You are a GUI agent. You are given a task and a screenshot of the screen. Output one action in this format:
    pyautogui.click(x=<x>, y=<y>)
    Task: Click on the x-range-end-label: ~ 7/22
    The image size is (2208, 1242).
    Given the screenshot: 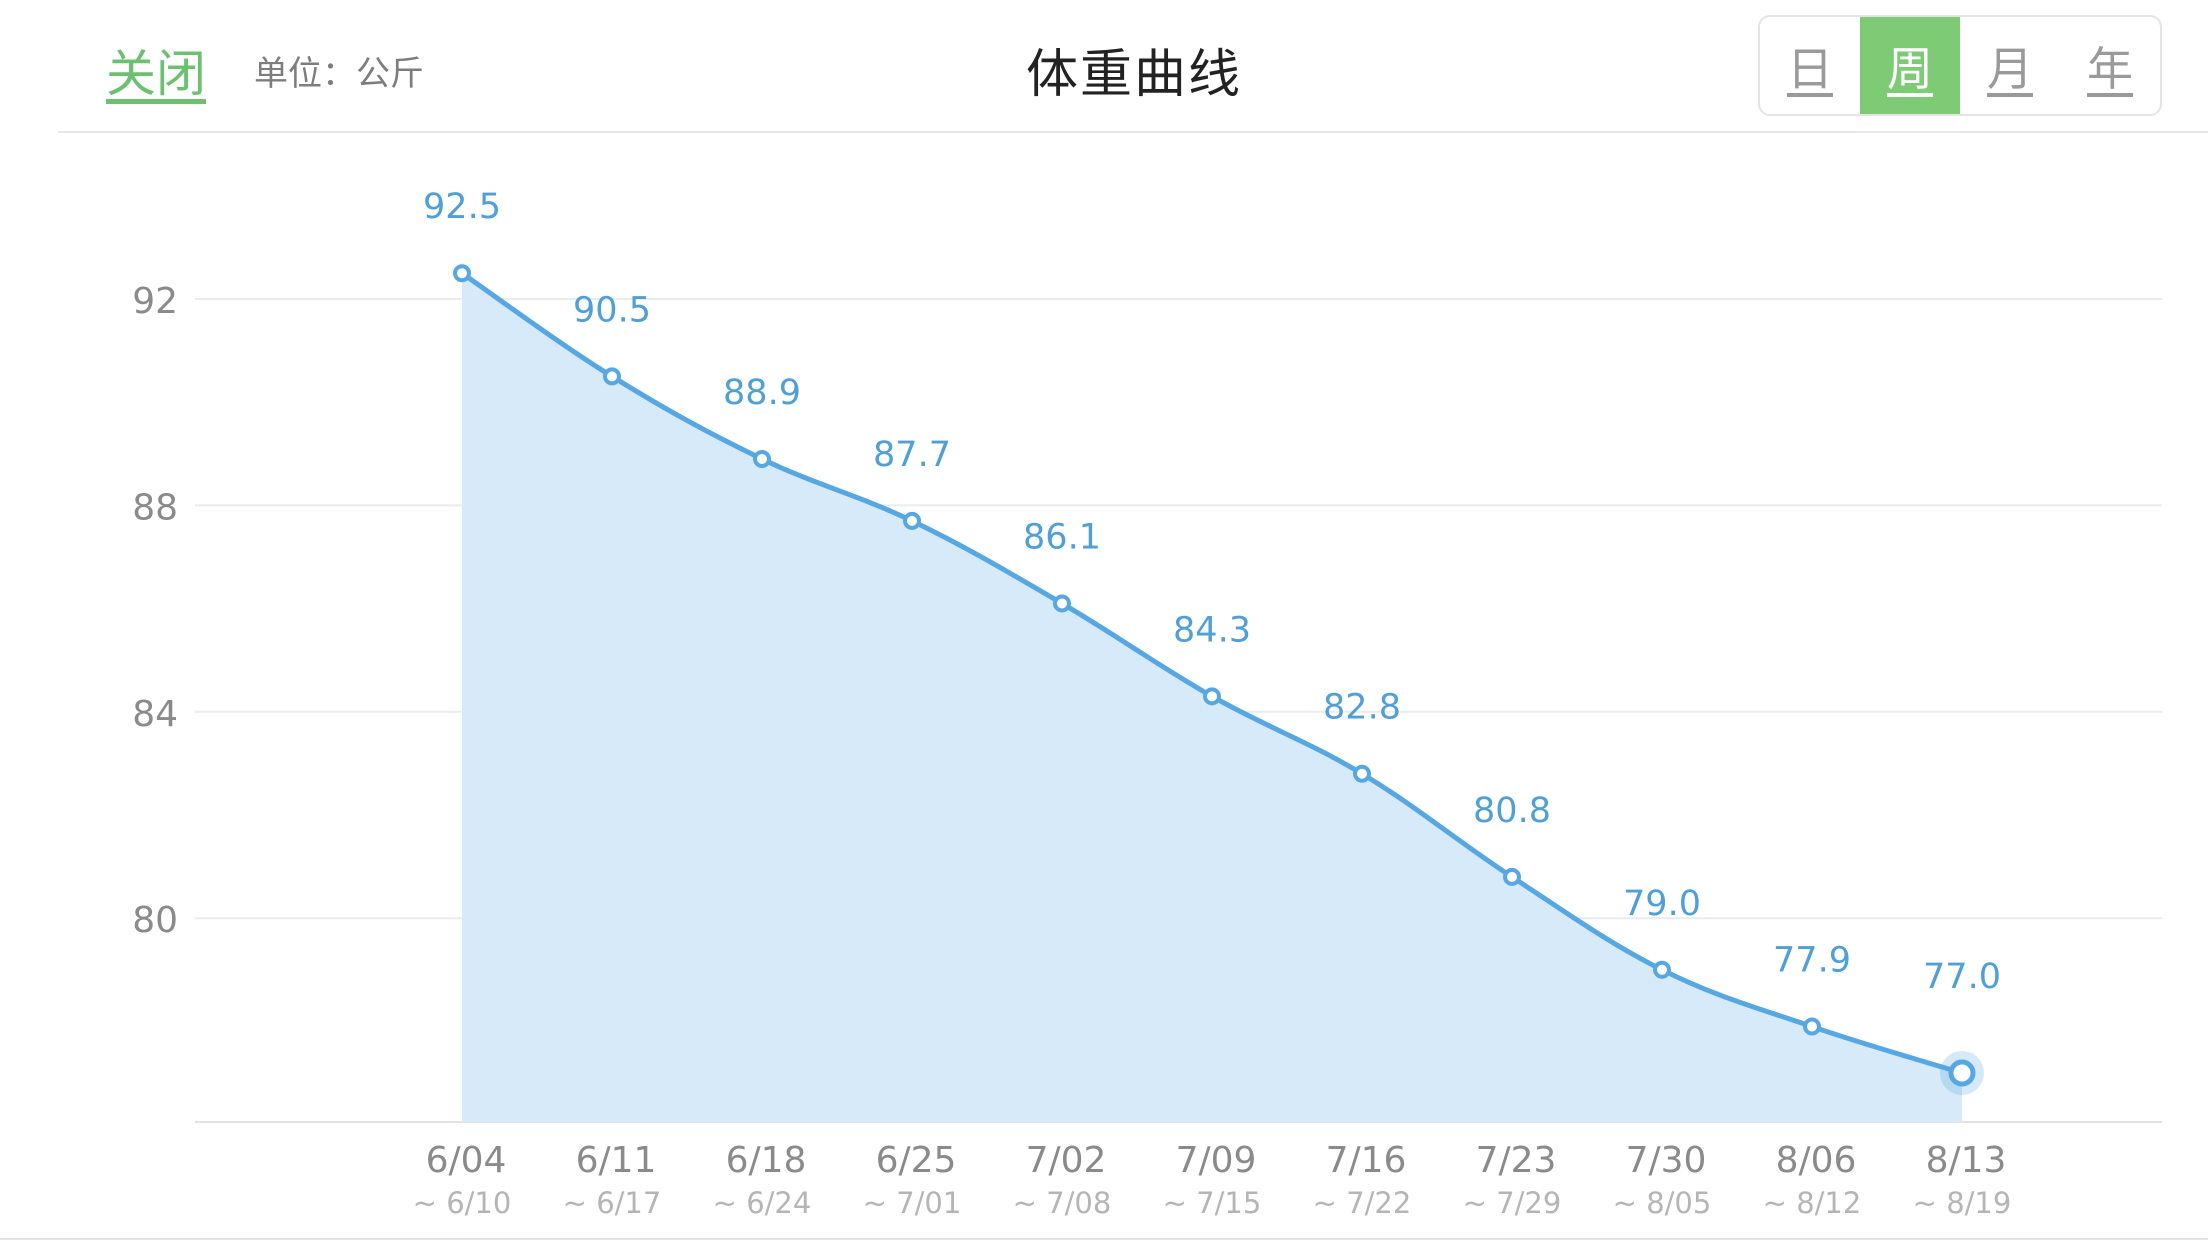 What is the action you would take?
    pyautogui.click(x=1362, y=1203)
    